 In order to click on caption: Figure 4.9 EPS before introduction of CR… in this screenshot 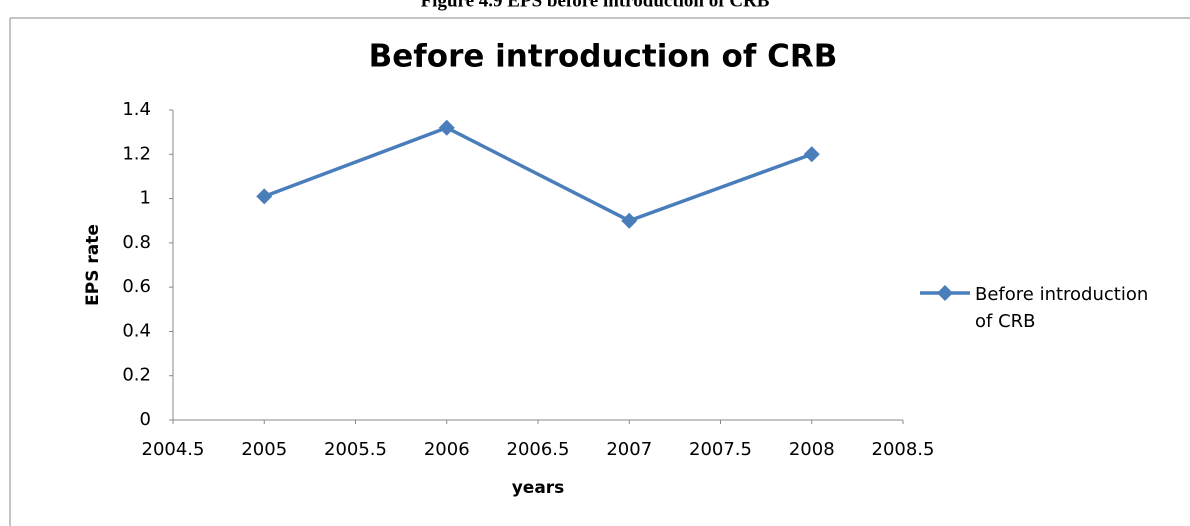, I will do `click(595, 5)`.